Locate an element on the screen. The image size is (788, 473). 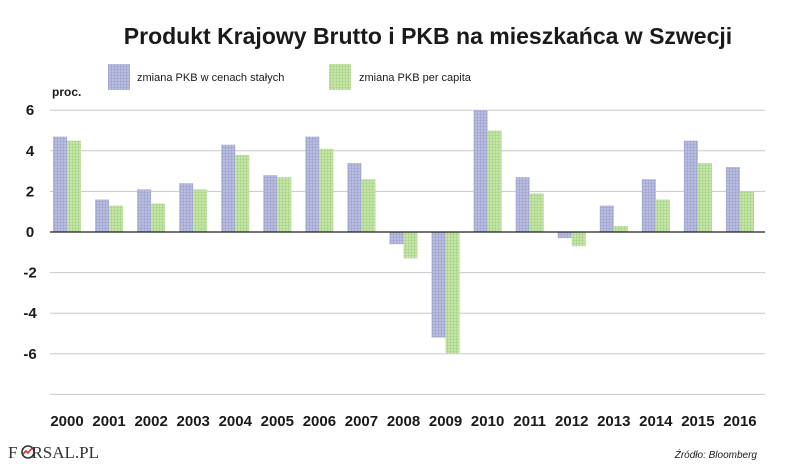
bar-series-2-2009 is located at coordinates (452, 293).